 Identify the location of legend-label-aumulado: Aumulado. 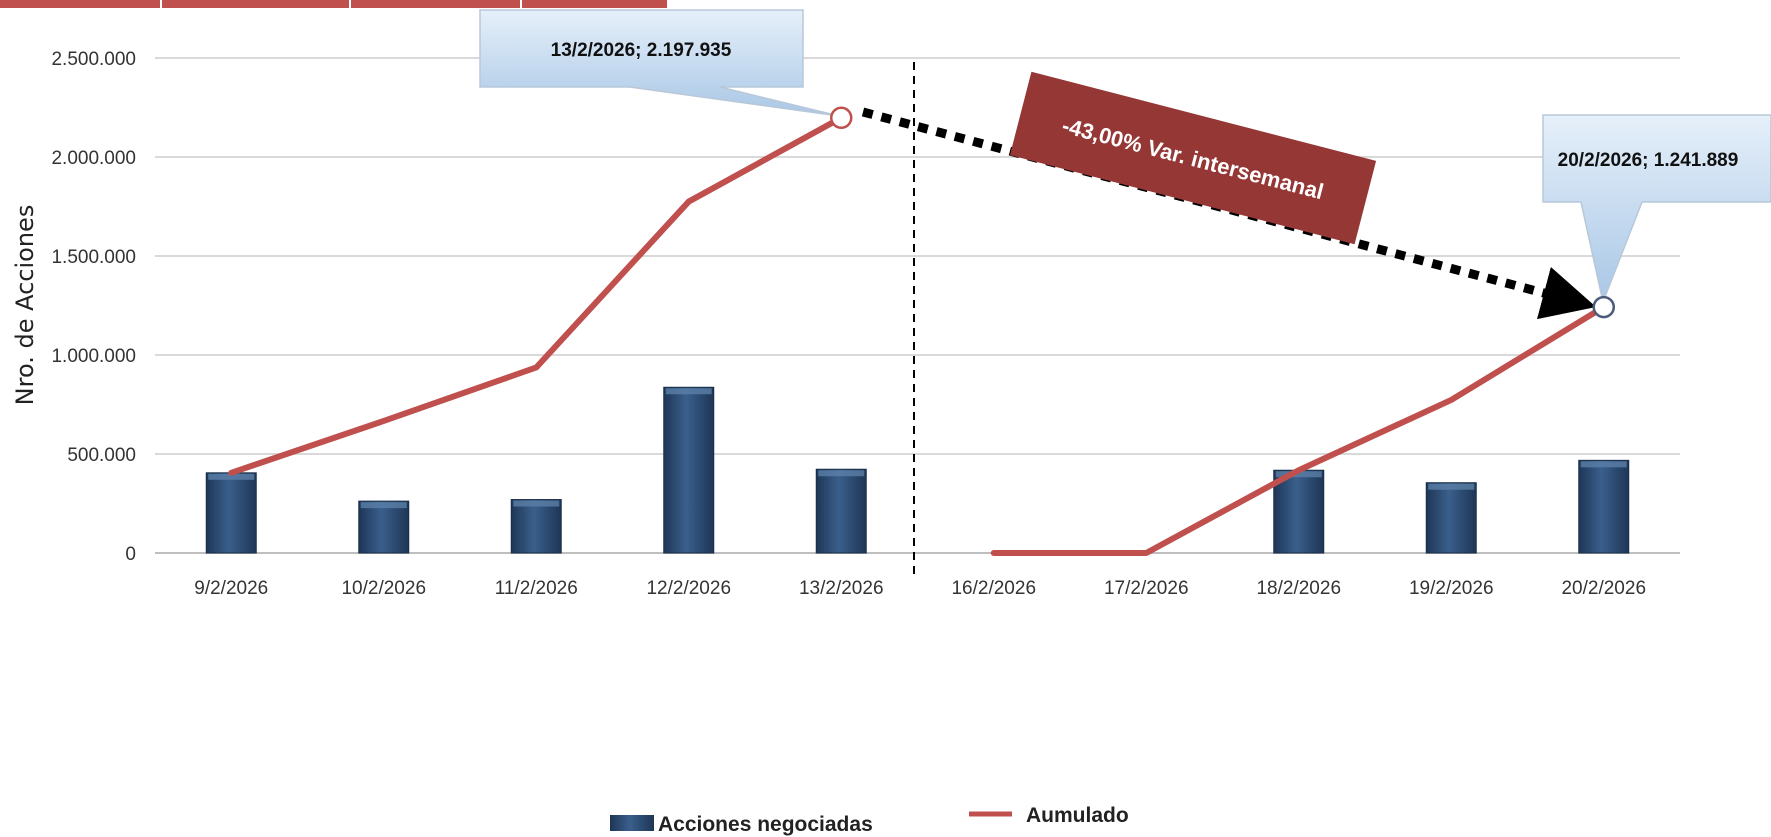
(1077, 815).